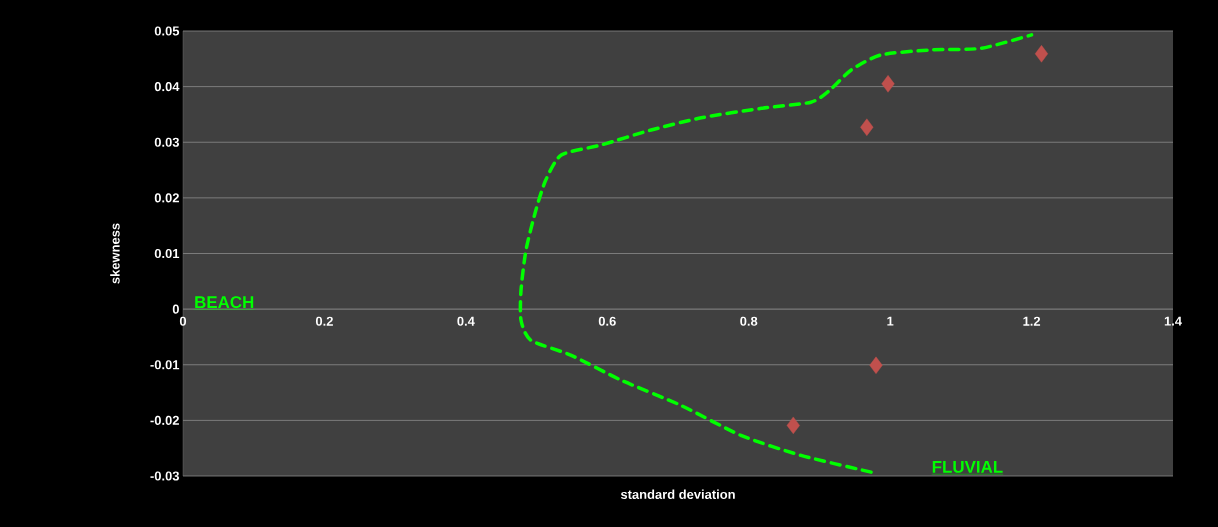  I want to click on y-tick-label: 0, so click(175, 309).